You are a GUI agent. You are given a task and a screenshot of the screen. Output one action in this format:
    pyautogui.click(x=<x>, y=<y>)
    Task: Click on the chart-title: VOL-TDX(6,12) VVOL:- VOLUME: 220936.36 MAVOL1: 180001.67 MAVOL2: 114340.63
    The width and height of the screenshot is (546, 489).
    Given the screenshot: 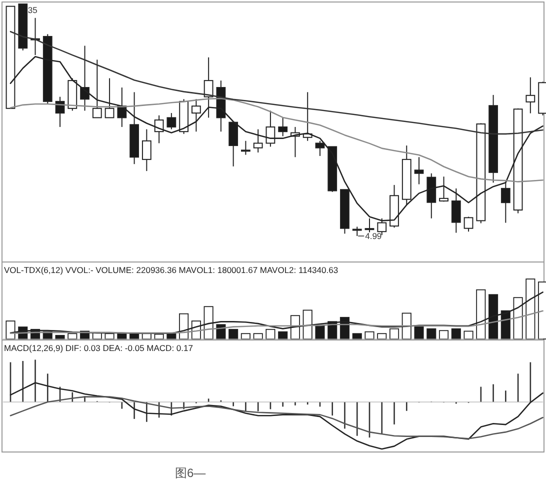 What is the action you would take?
    pyautogui.click(x=171, y=270)
    